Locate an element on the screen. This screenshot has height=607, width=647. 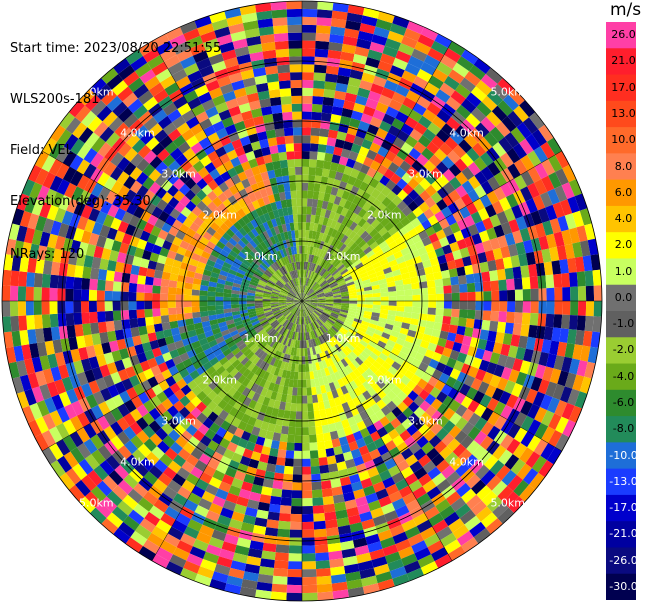
colorbar-tick-label: -1.0 is located at coordinates (623, 324).